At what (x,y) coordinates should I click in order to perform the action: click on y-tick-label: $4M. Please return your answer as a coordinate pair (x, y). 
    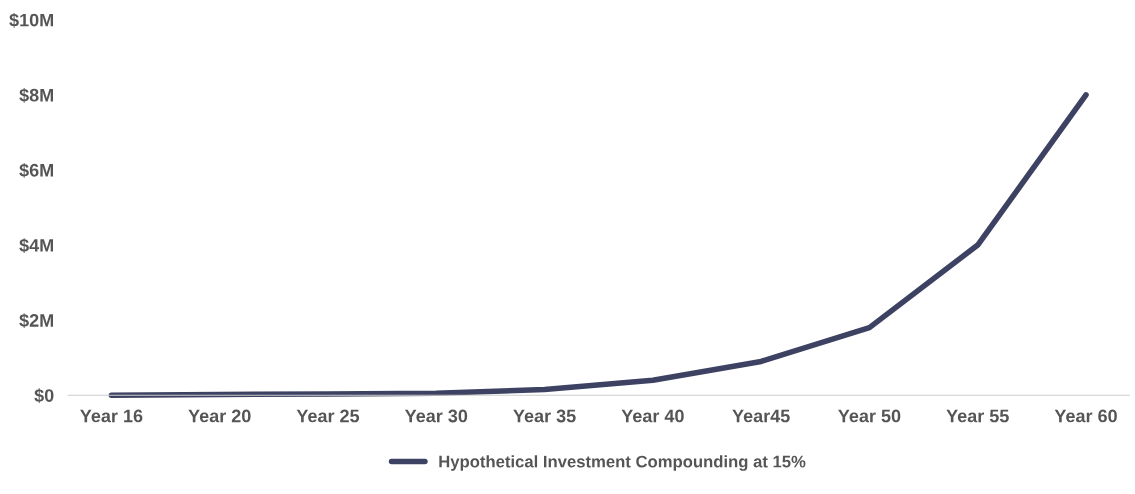
    Looking at the image, I should click on (36, 245).